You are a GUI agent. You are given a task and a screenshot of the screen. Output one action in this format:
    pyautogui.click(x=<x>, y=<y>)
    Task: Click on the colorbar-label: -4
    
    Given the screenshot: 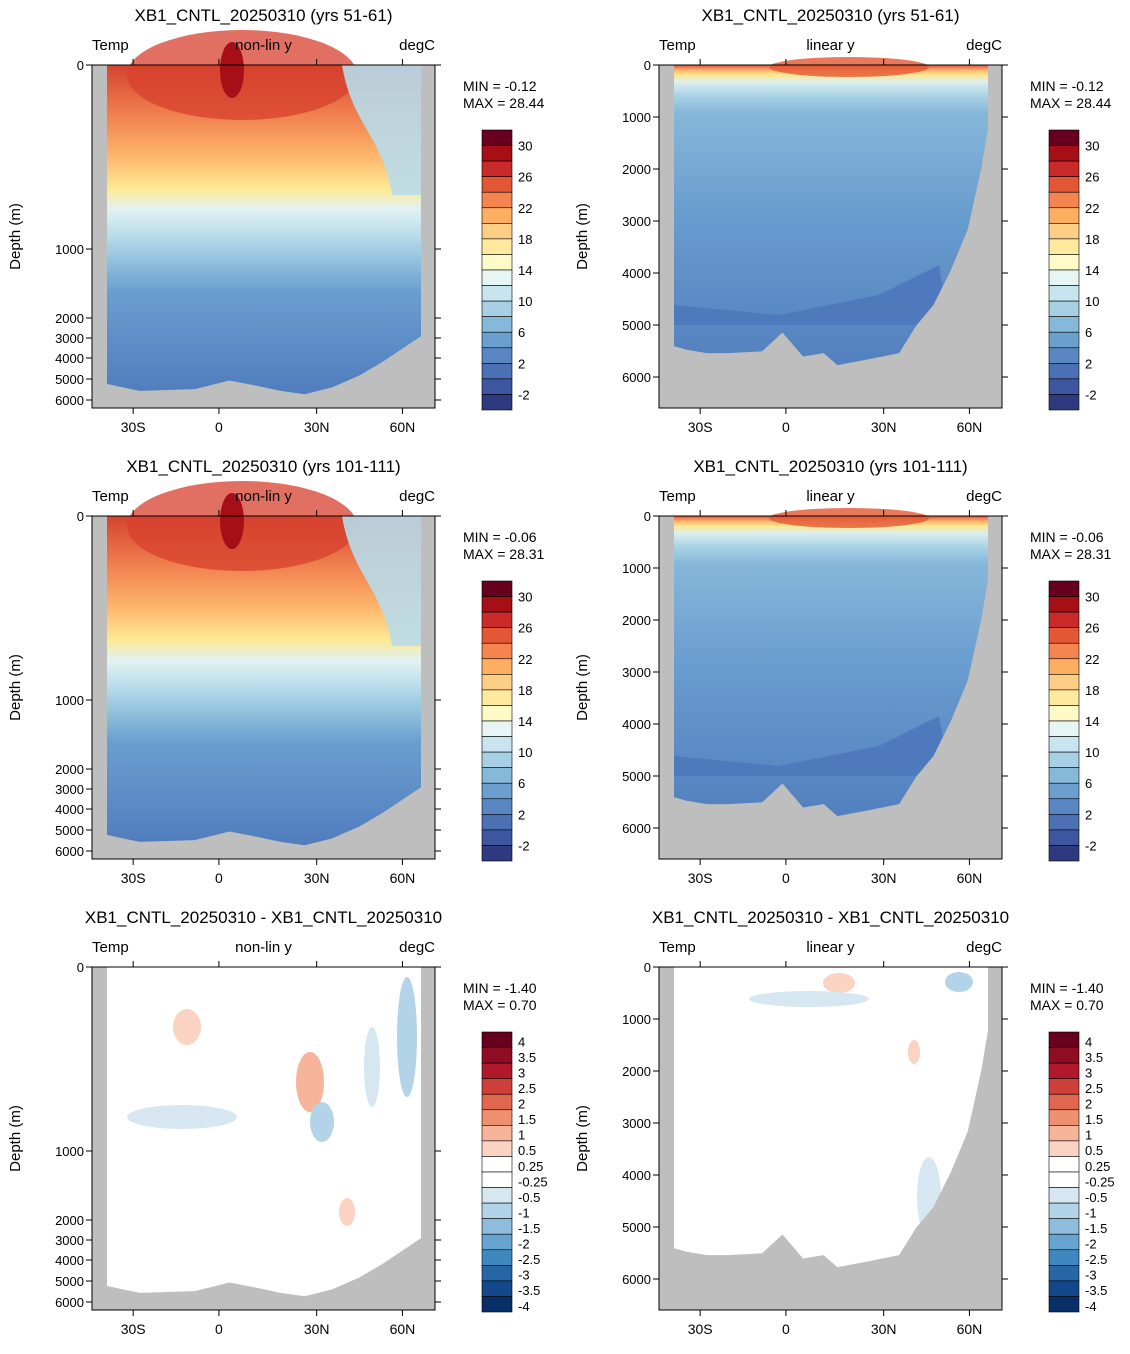 What is the action you would take?
    pyautogui.click(x=524, y=1306)
    